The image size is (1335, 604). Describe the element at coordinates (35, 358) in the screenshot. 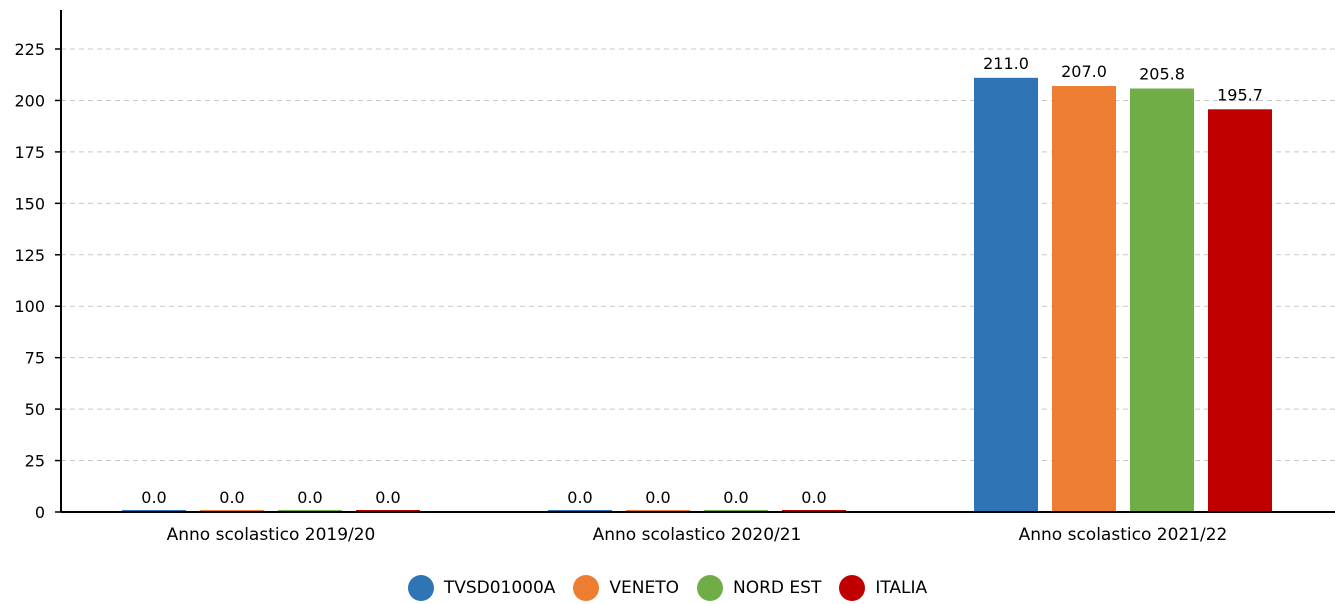

I see `y-tick-label: 75` at that location.